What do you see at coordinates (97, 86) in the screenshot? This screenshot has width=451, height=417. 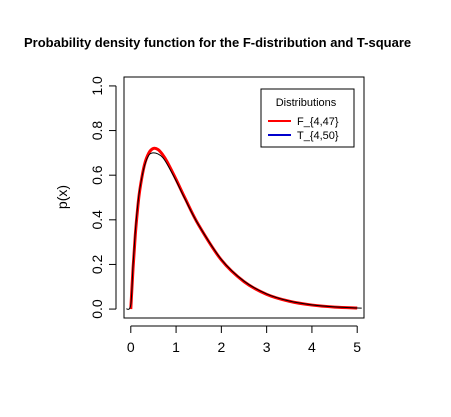 I see `y-tick-label: 1.0` at bounding box center [97, 86].